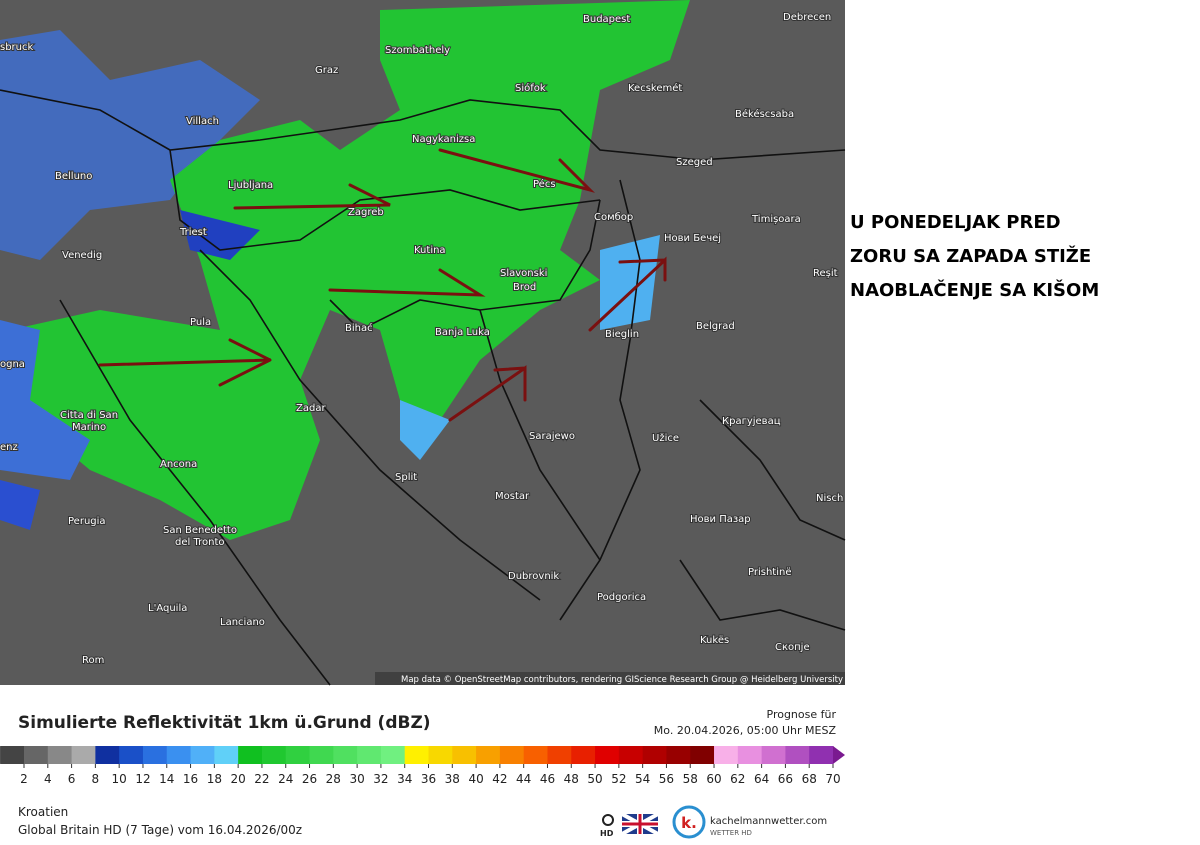 Image resolution: width=1200 pixels, height=845 pixels. What do you see at coordinates (621, 597) in the screenshot?
I see `city-label: Podgorica` at bounding box center [621, 597].